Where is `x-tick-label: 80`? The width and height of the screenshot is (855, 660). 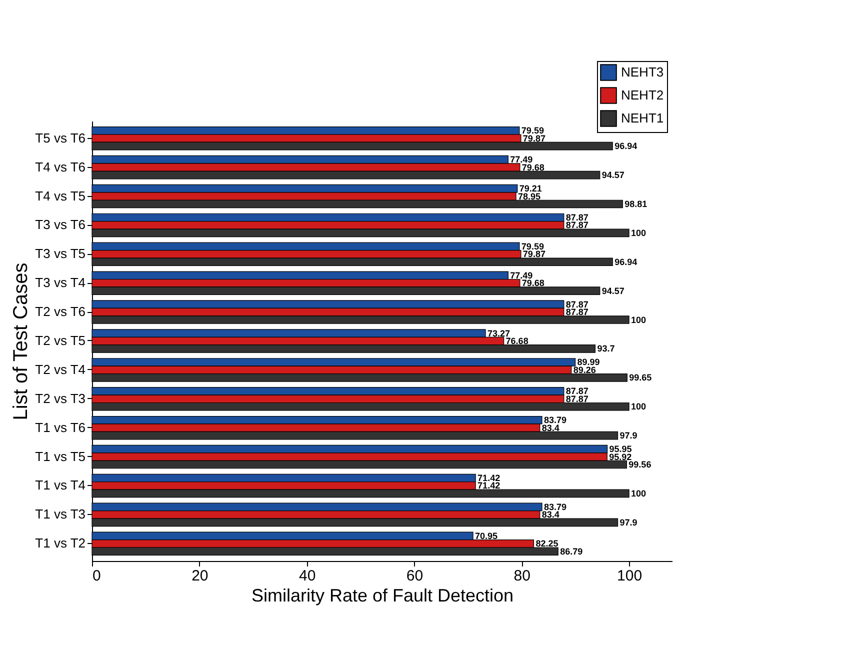 x-tick-label: 80 is located at coordinates (522, 576).